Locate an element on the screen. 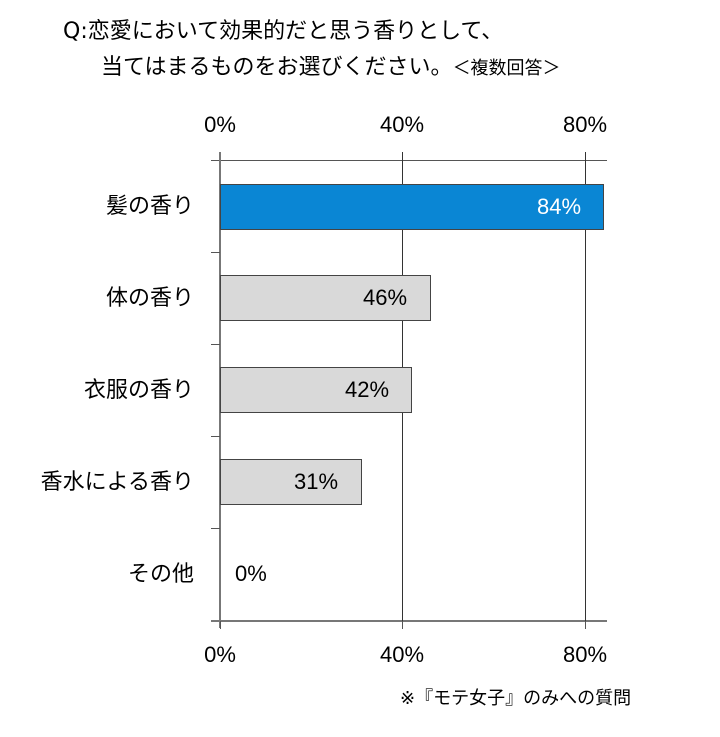 The width and height of the screenshot is (720, 737). bar-clothes is located at coordinates (316, 390).